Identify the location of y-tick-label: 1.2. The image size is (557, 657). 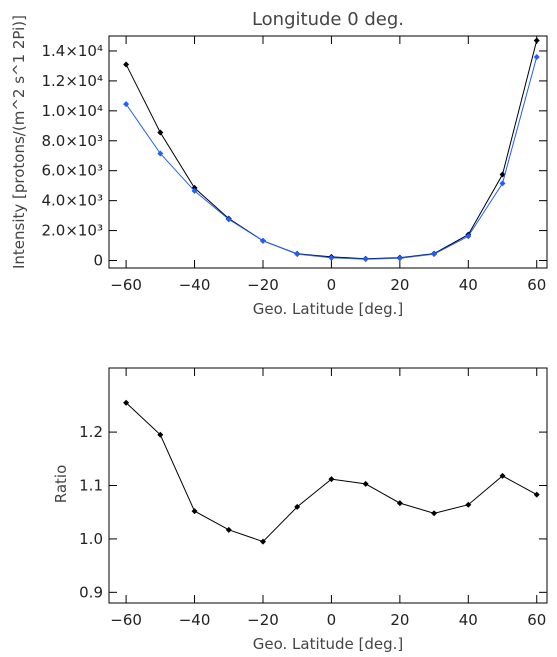
(91, 432).